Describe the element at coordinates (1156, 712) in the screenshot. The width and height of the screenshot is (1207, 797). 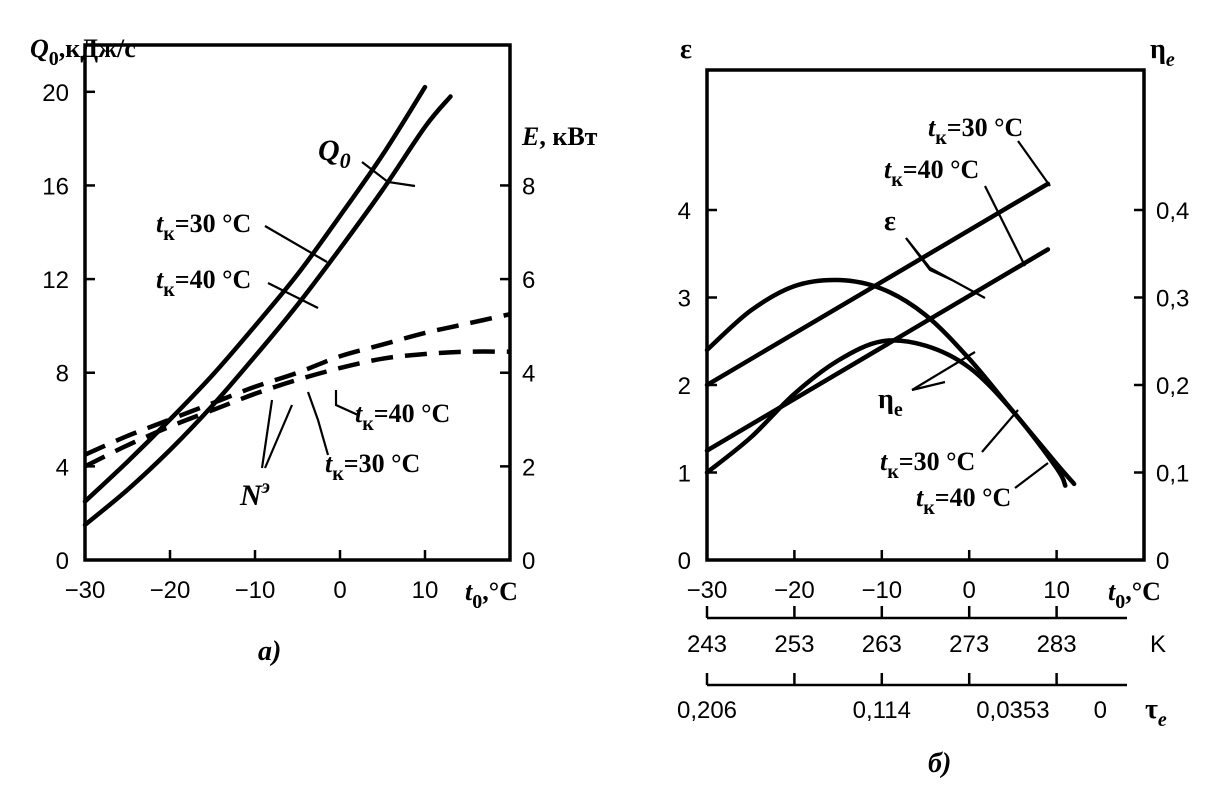
I see `tau-axis-label: τe` at that location.